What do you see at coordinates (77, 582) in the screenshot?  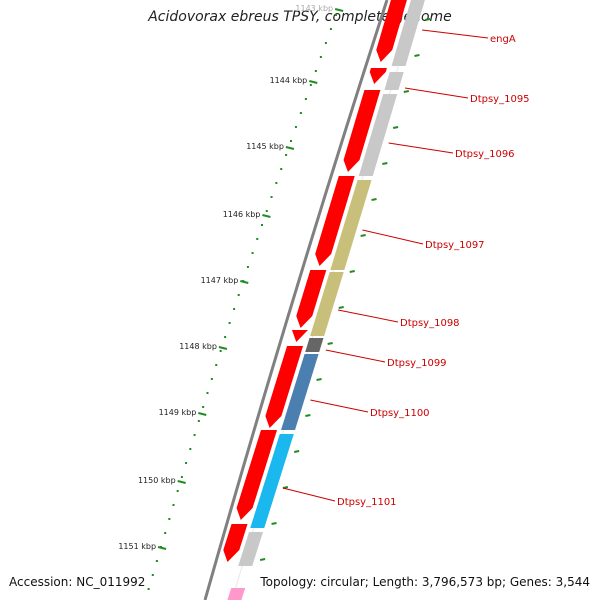 I see `accession-text: Accession: NC_011992` at bounding box center [77, 582].